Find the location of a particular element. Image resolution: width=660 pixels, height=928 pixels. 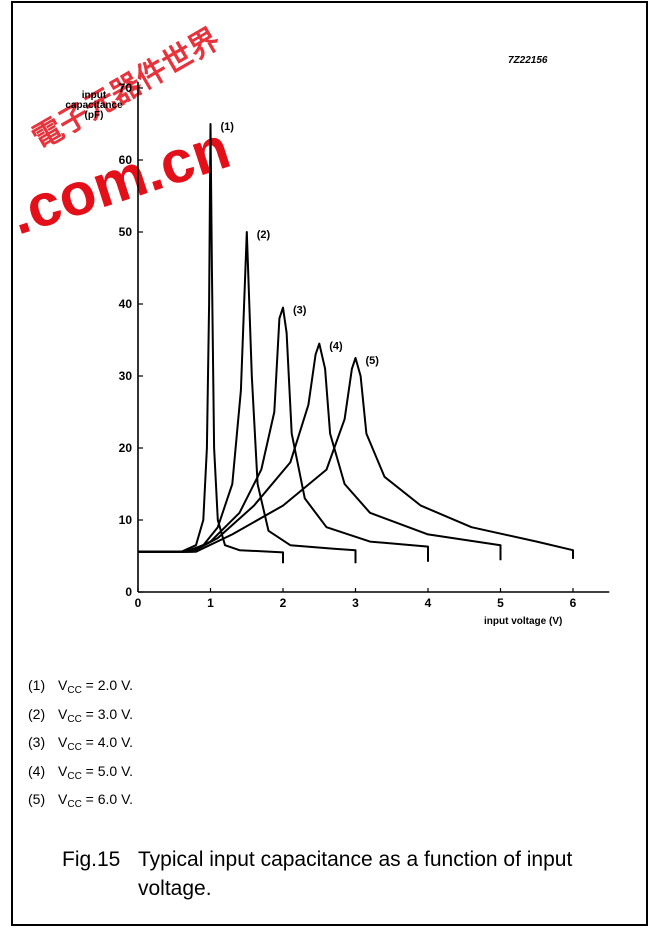

note-text: VCC = 4.0 V. is located at coordinates (96, 743).